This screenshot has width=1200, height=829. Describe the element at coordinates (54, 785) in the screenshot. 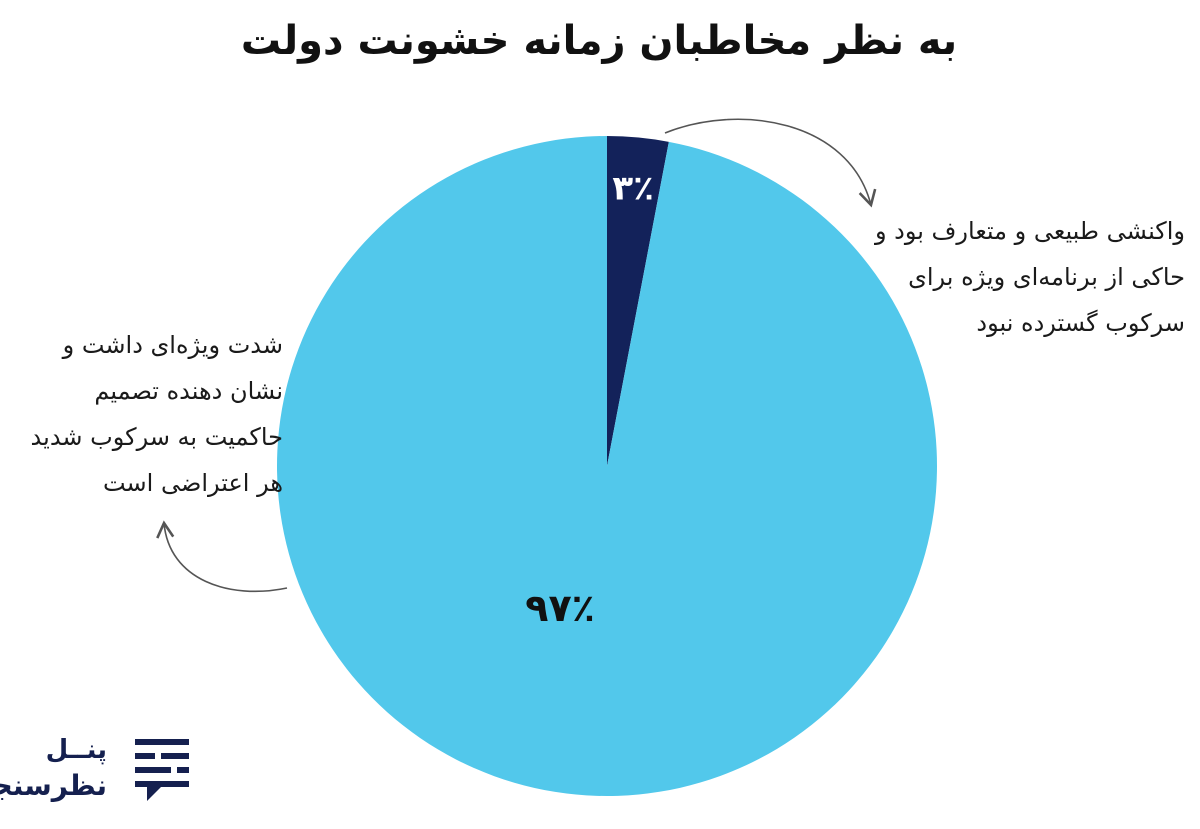

I see `logo-text-line2: نظرسنجی` at that location.